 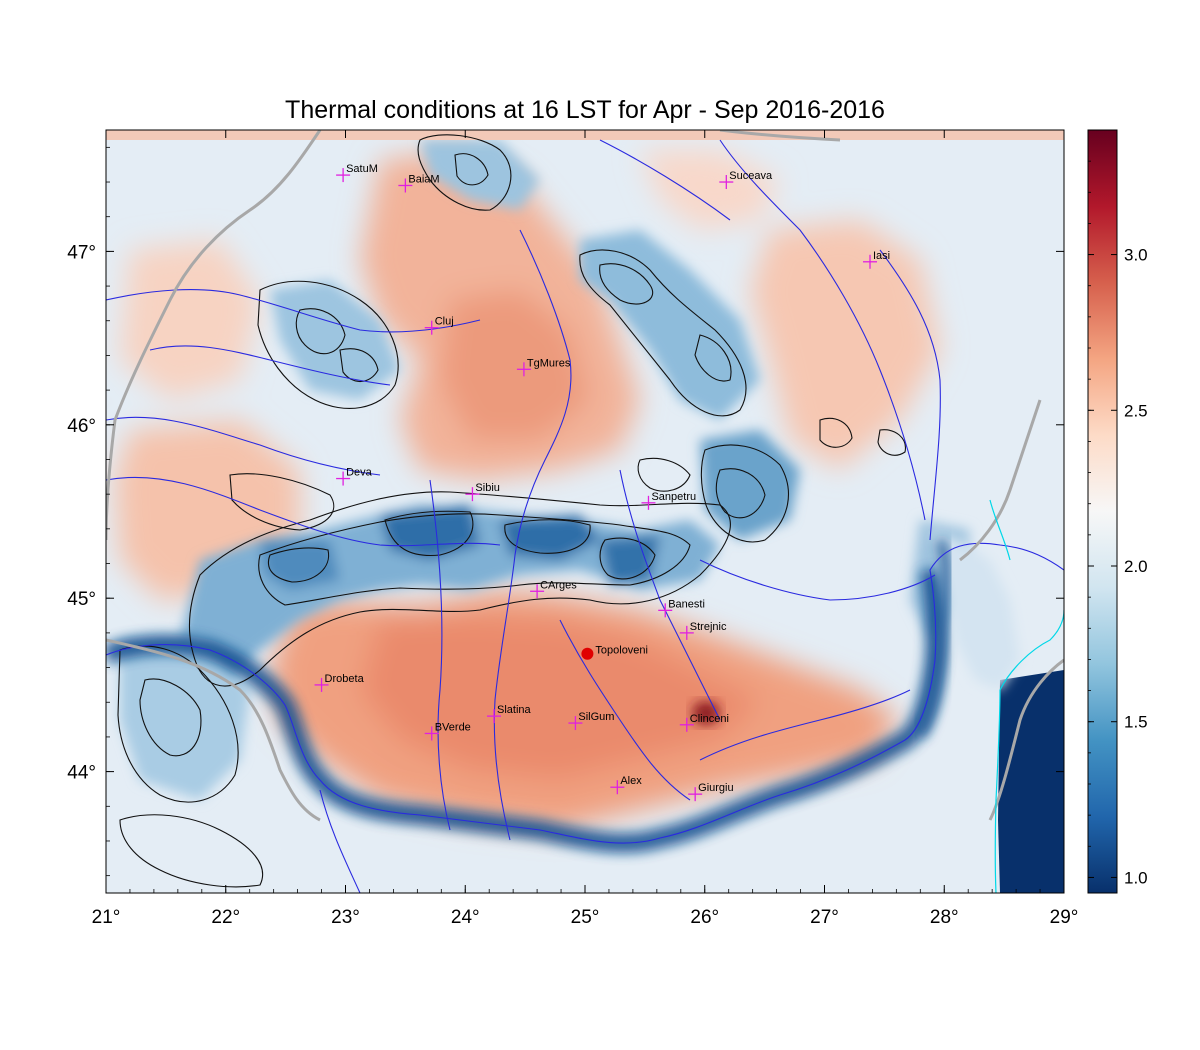 I want to click on station-label: Deva, so click(x=359, y=473).